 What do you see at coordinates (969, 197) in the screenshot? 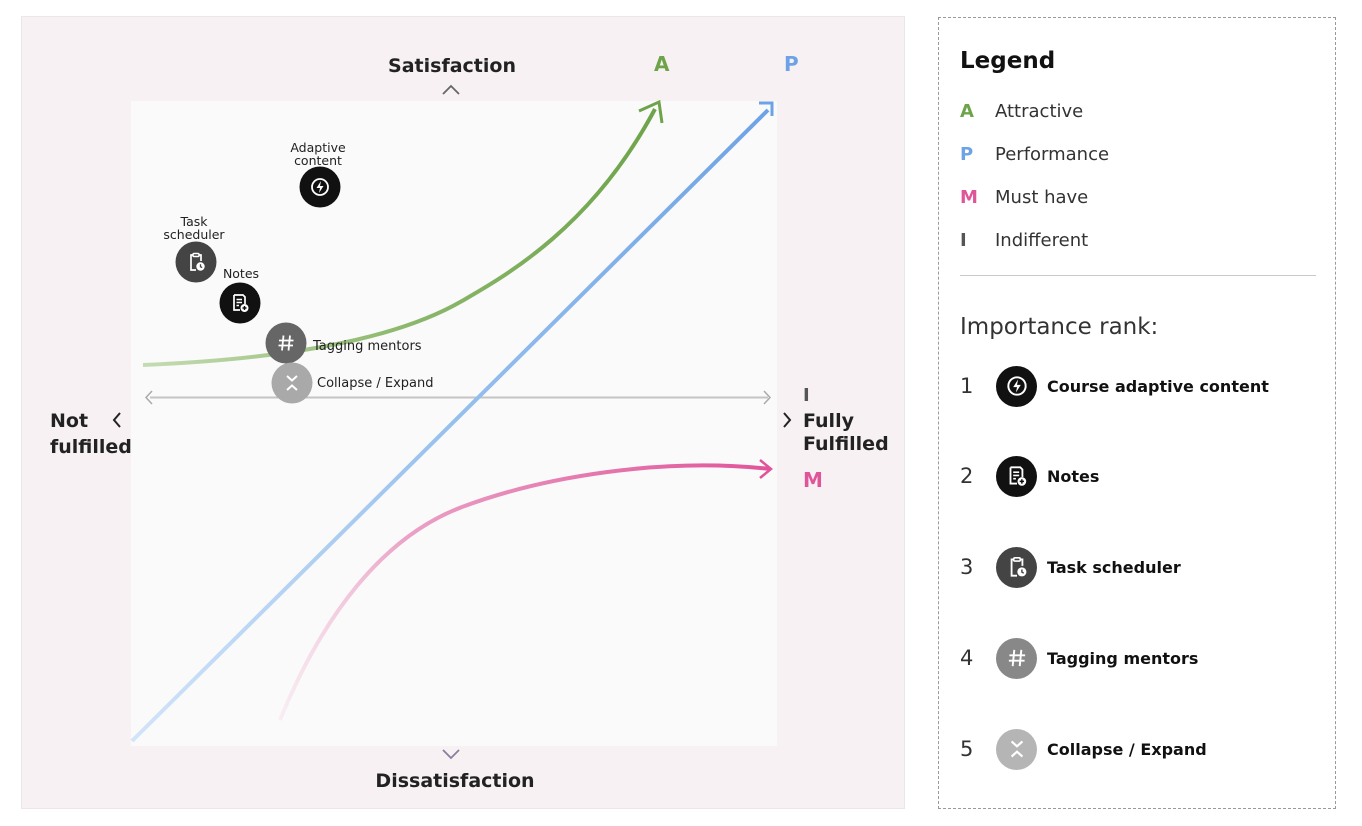
I see `legend-letter: M` at bounding box center [969, 197].